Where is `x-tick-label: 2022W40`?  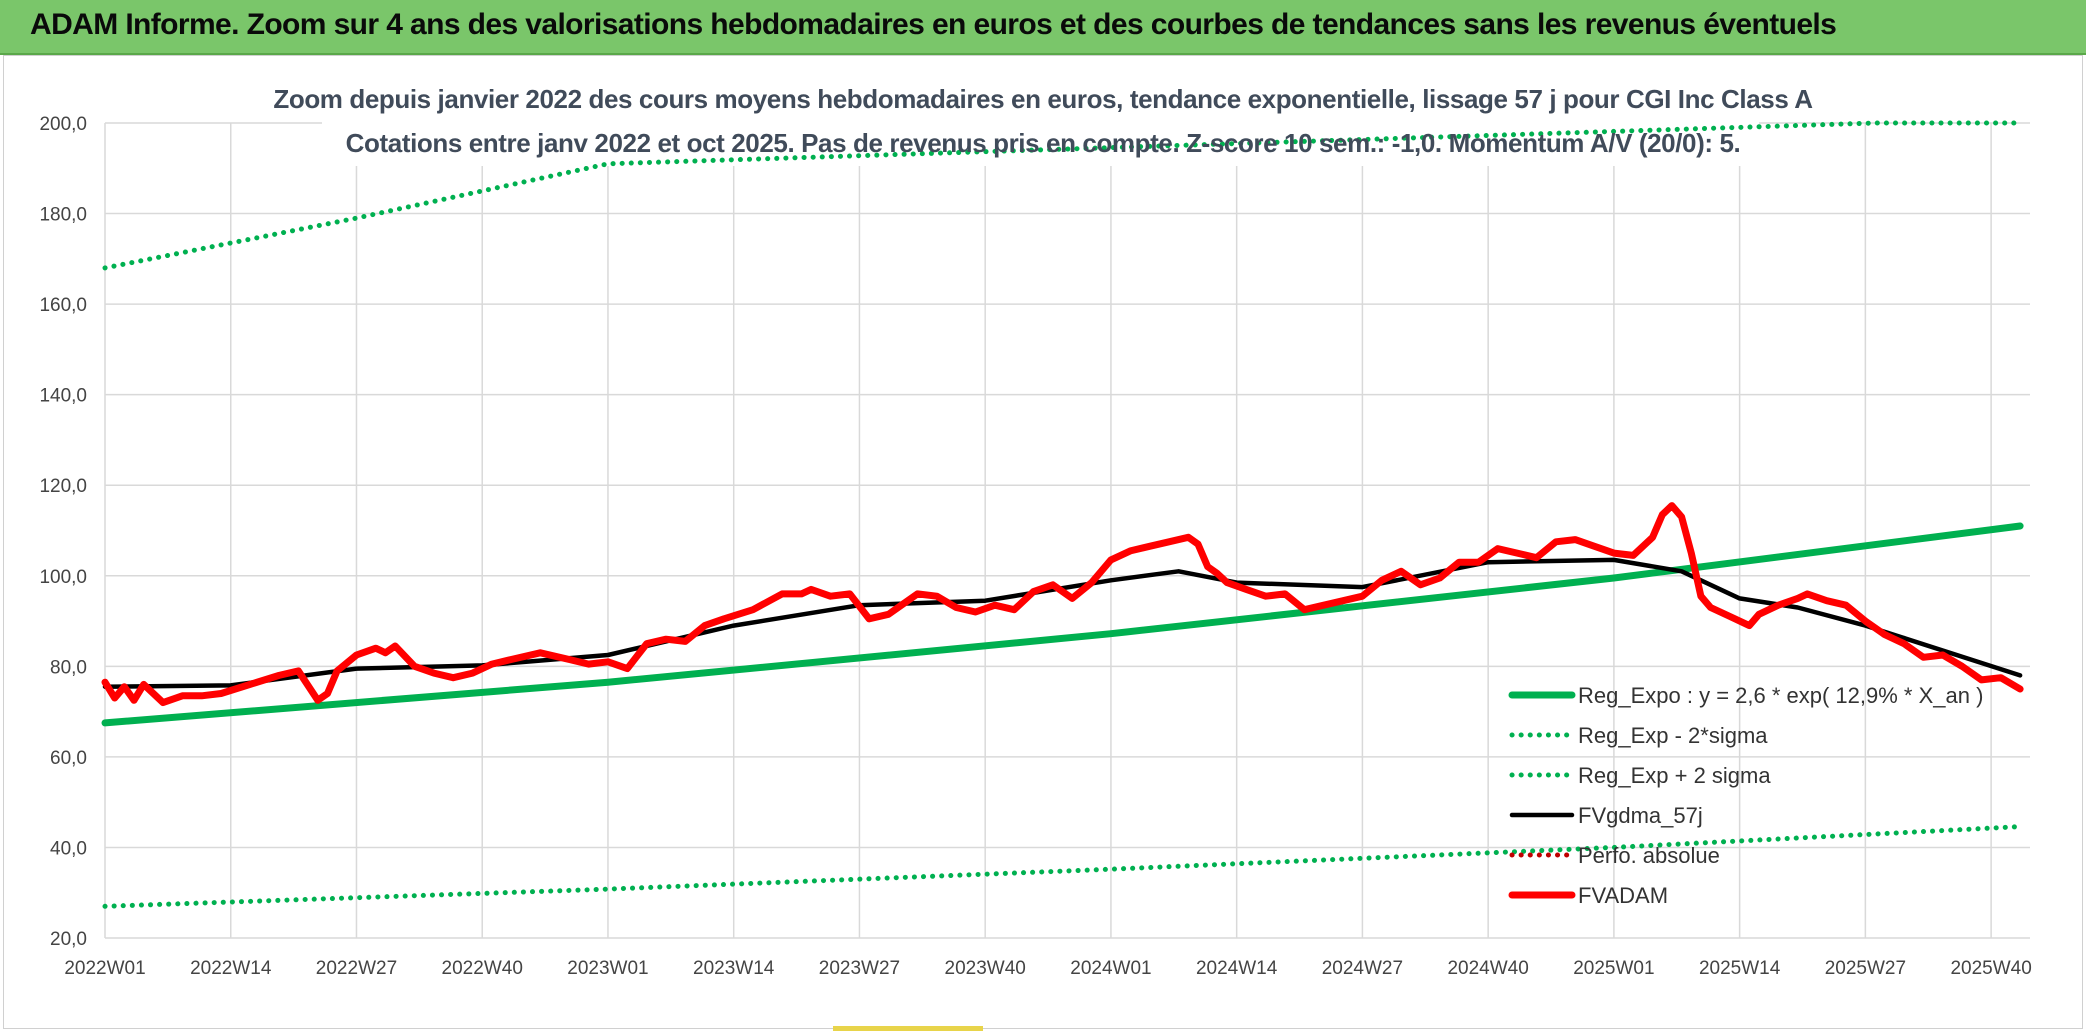
x-tick-label: 2022W40 is located at coordinates (482, 968).